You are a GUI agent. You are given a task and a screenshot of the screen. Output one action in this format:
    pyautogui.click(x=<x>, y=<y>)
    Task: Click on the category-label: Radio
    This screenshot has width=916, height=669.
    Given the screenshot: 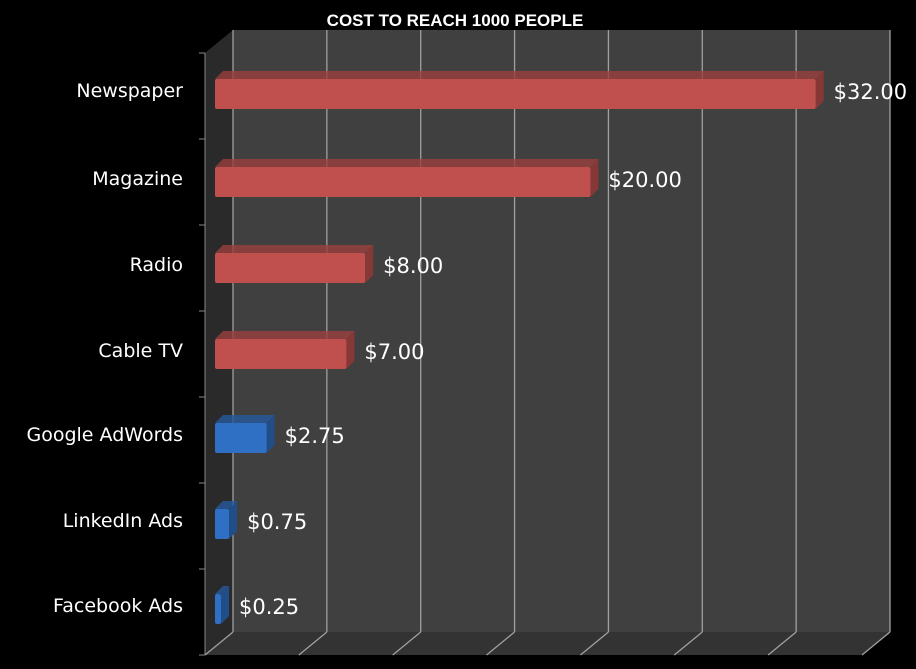 What is the action you would take?
    pyautogui.click(x=156, y=265)
    